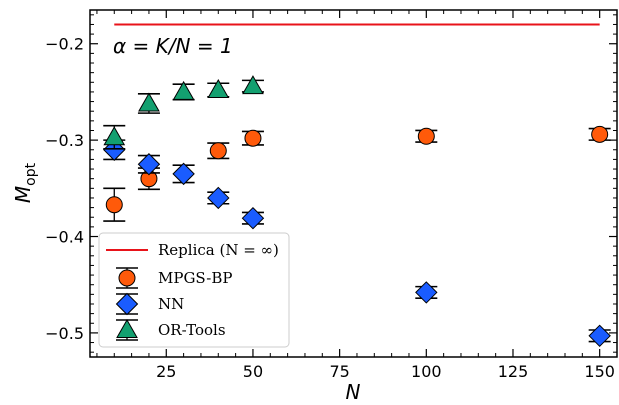 This screenshot has height=405, width=619. I want to click on x-tick-label: 25, so click(166, 371).